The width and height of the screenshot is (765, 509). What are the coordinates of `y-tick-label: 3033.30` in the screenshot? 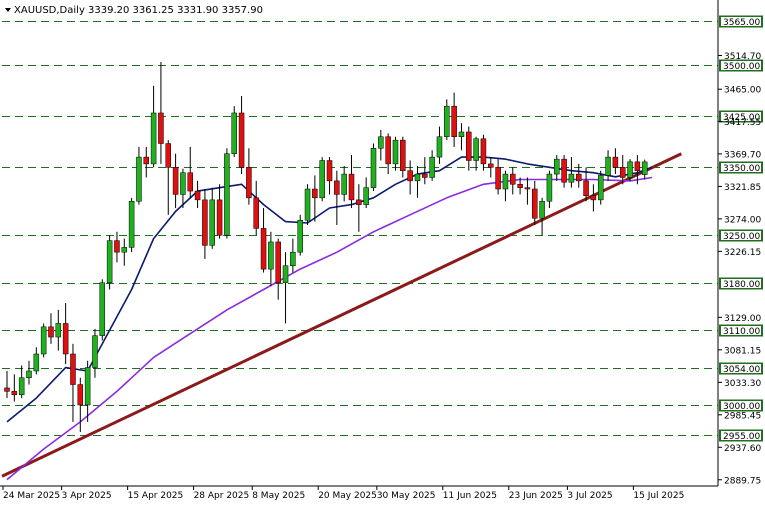 It's located at (742, 384).